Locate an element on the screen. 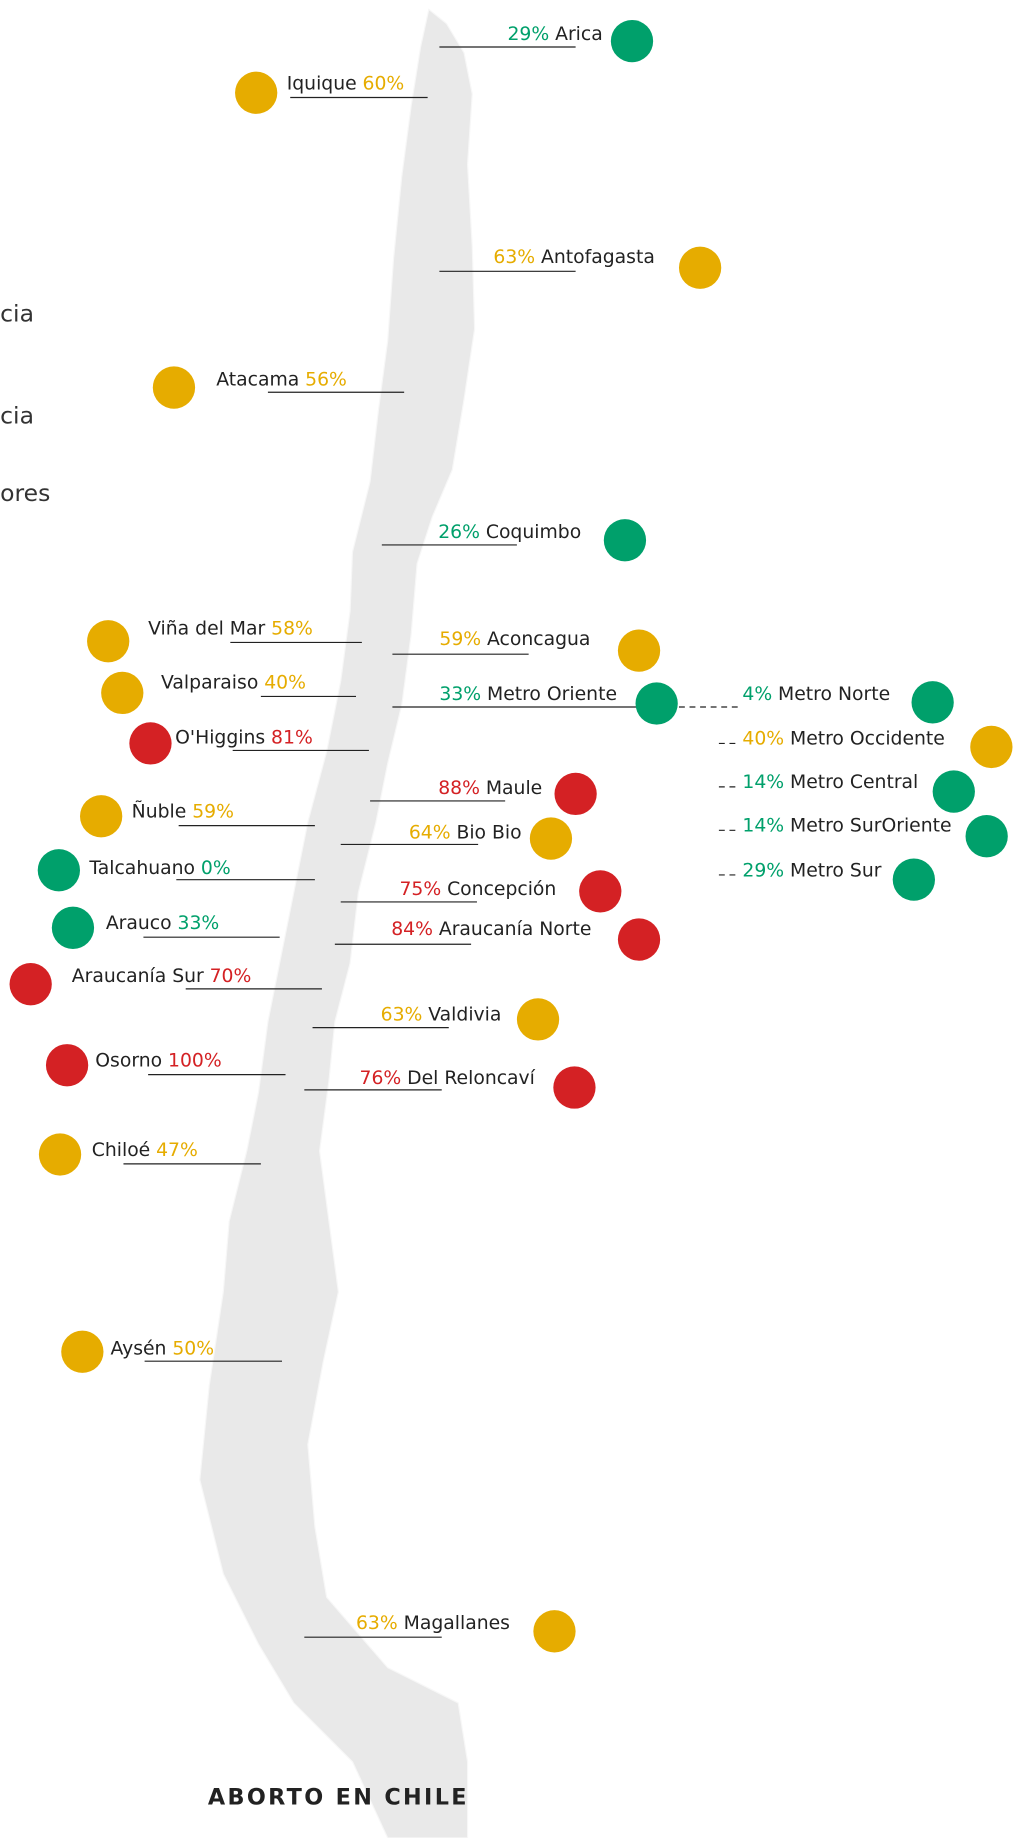 The height and width of the screenshot is (1838, 1015). region-name: Valdivia is located at coordinates (464, 1014).